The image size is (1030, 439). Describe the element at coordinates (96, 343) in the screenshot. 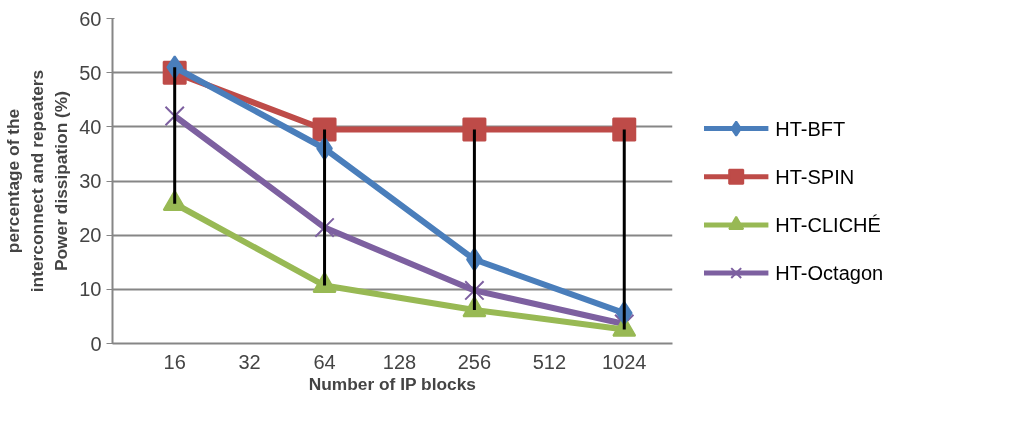

I see `y-tick-label: 0` at that location.